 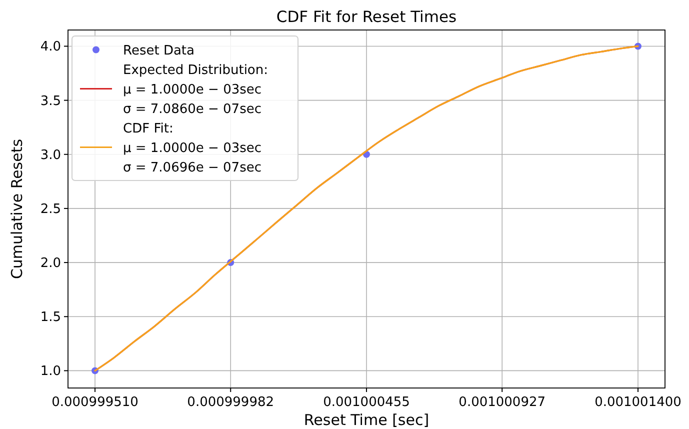 What do you see at coordinates (366, 17) in the screenshot?
I see `chart-title: CDF Fit for Reset Times` at bounding box center [366, 17].